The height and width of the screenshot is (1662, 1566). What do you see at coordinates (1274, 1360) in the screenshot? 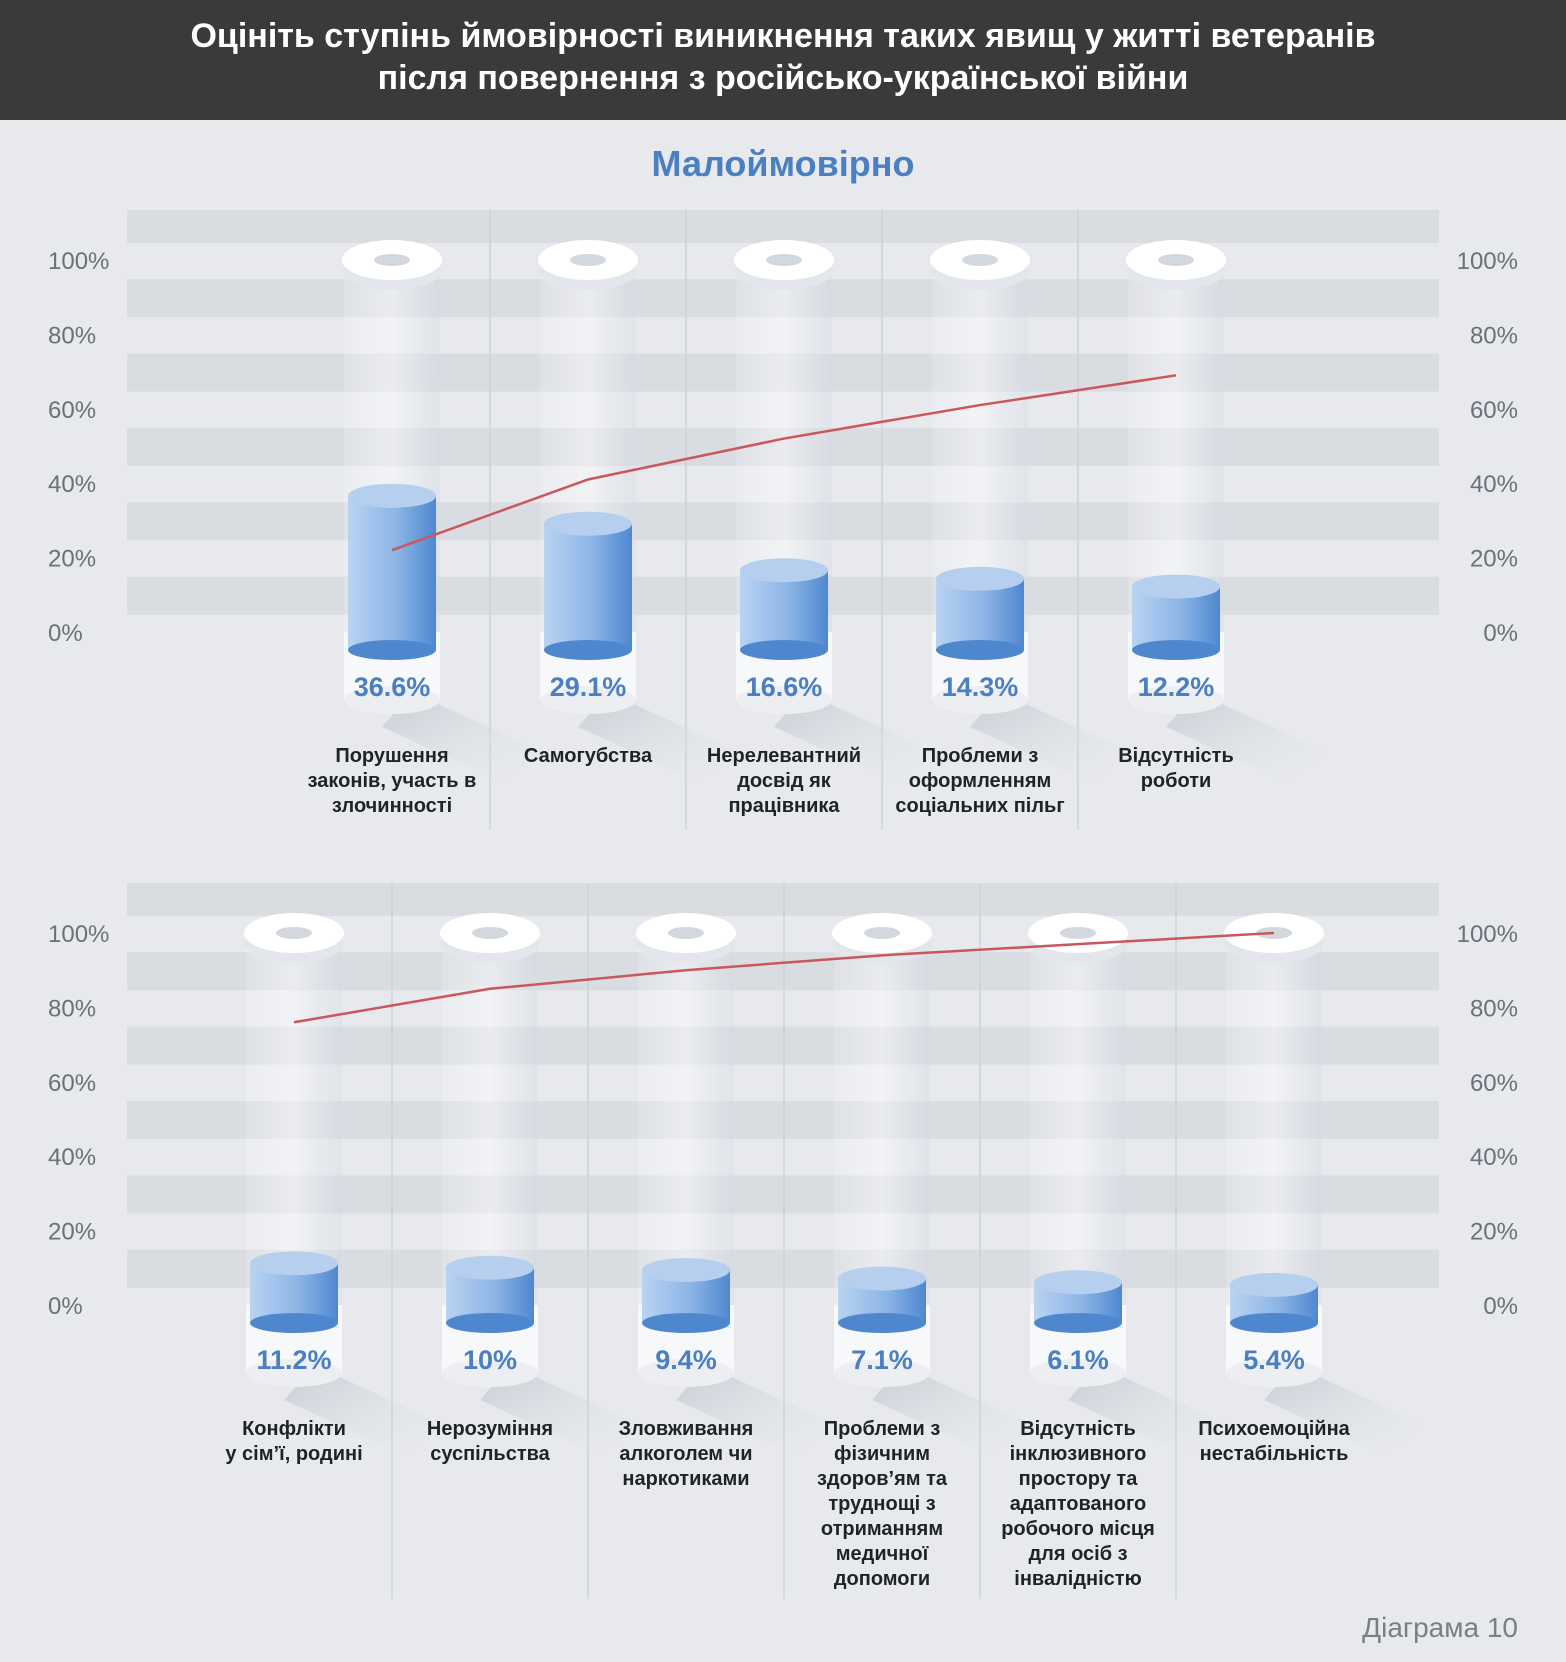
I see `value-label: 5.4%` at bounding box center [1274, 1360].